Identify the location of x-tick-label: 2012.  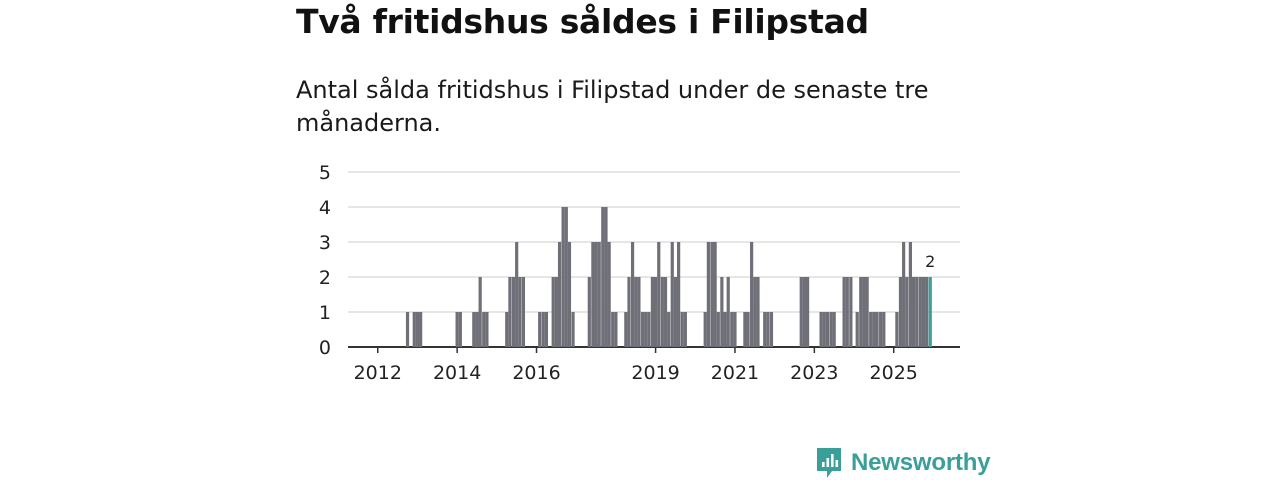
(378, 373).